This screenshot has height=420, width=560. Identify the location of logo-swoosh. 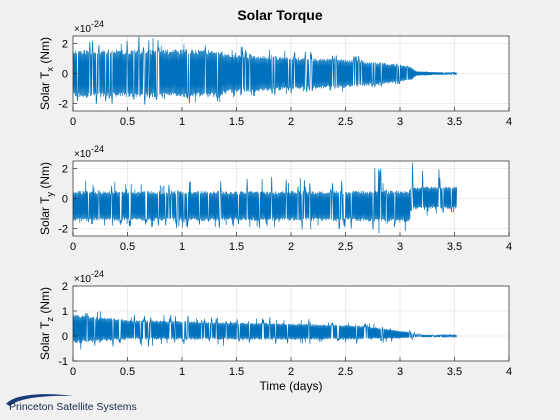
(40, 400).